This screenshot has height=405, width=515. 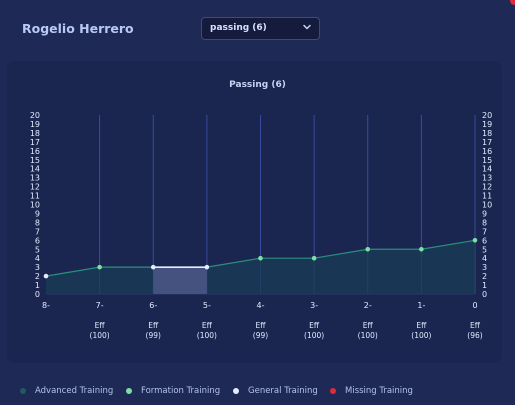 I want to click on eff-label-2: (99), so click(x=153, y=335).